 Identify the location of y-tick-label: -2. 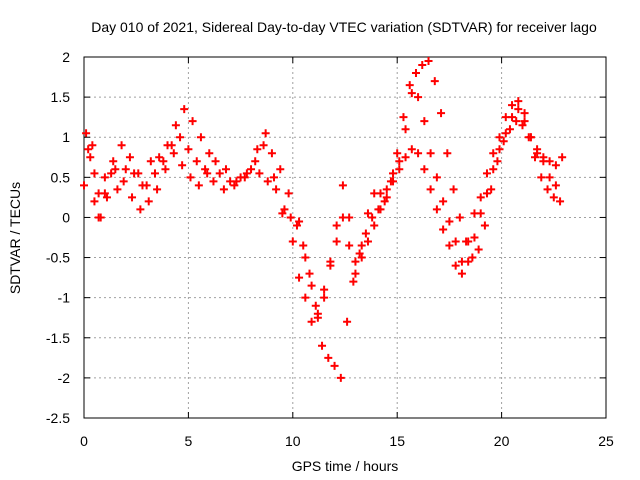
(64, 378).